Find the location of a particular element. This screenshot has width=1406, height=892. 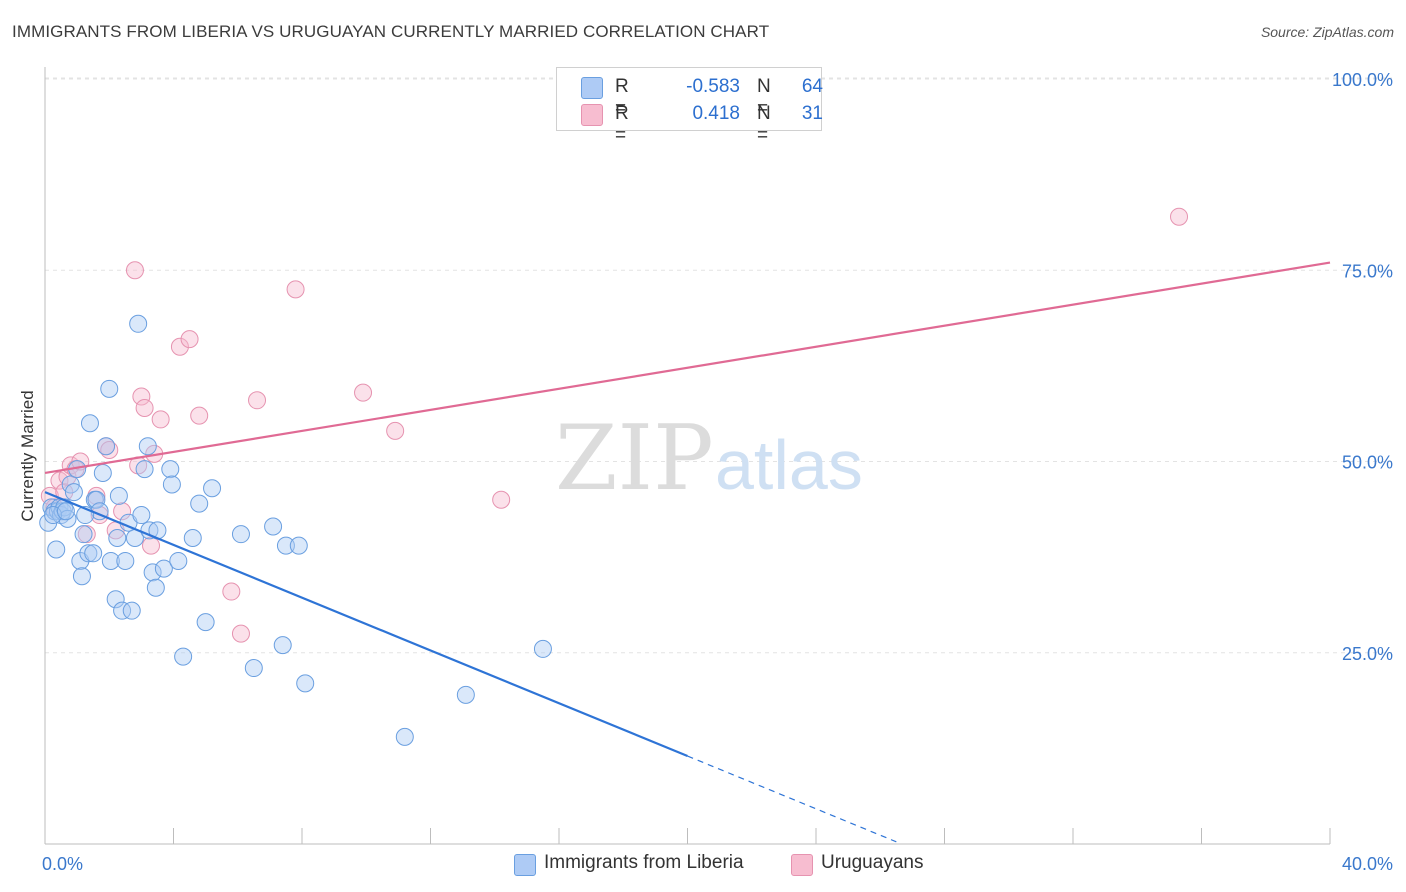

x-tick-label: 0.0% is located at coordinates (62, 864).